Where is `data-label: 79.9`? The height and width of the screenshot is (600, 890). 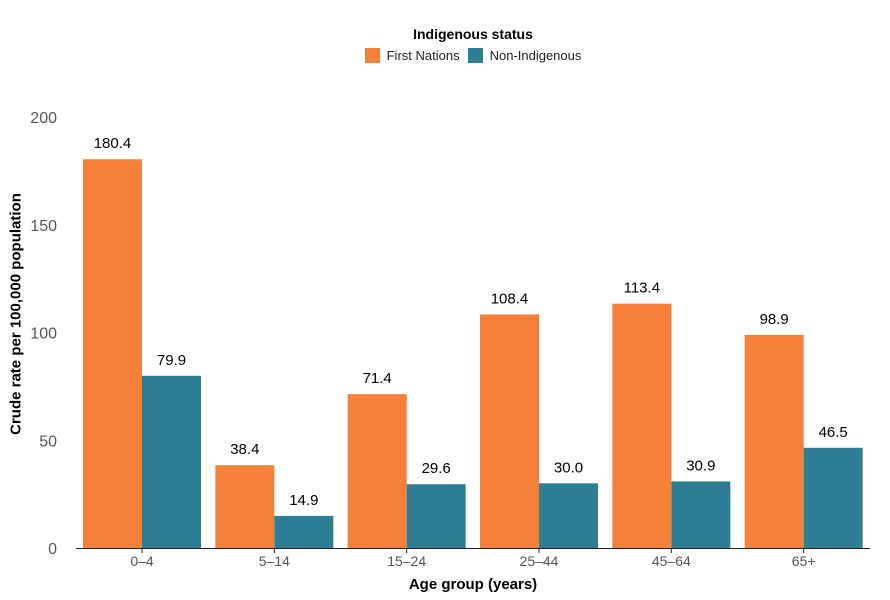 data-label: 79.9 is located at coordinates (171, 360).